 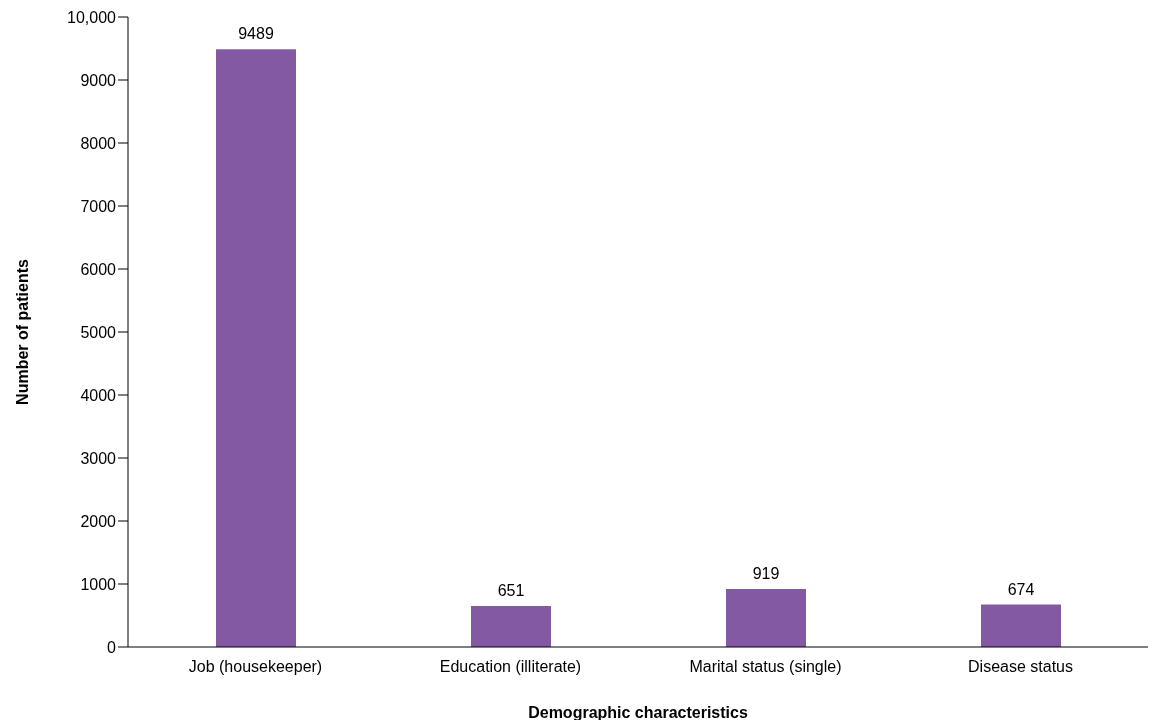 What do you see at coordinates (98, 458) in the screenshot?
I see `y-tick-label: 3000` at bounding box center [98, 458].